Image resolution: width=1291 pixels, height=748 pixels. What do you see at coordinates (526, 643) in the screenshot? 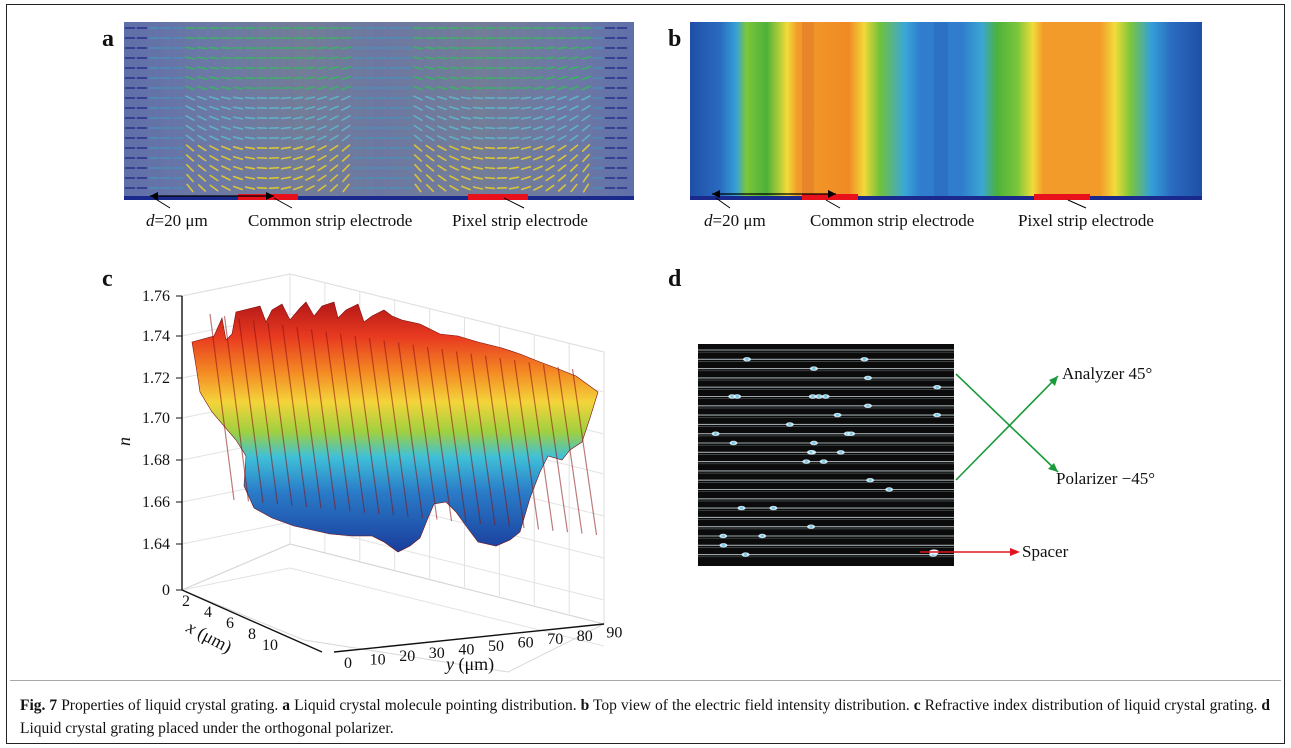
I see `c-y-tick: 60` at bounding box center [526, 643].